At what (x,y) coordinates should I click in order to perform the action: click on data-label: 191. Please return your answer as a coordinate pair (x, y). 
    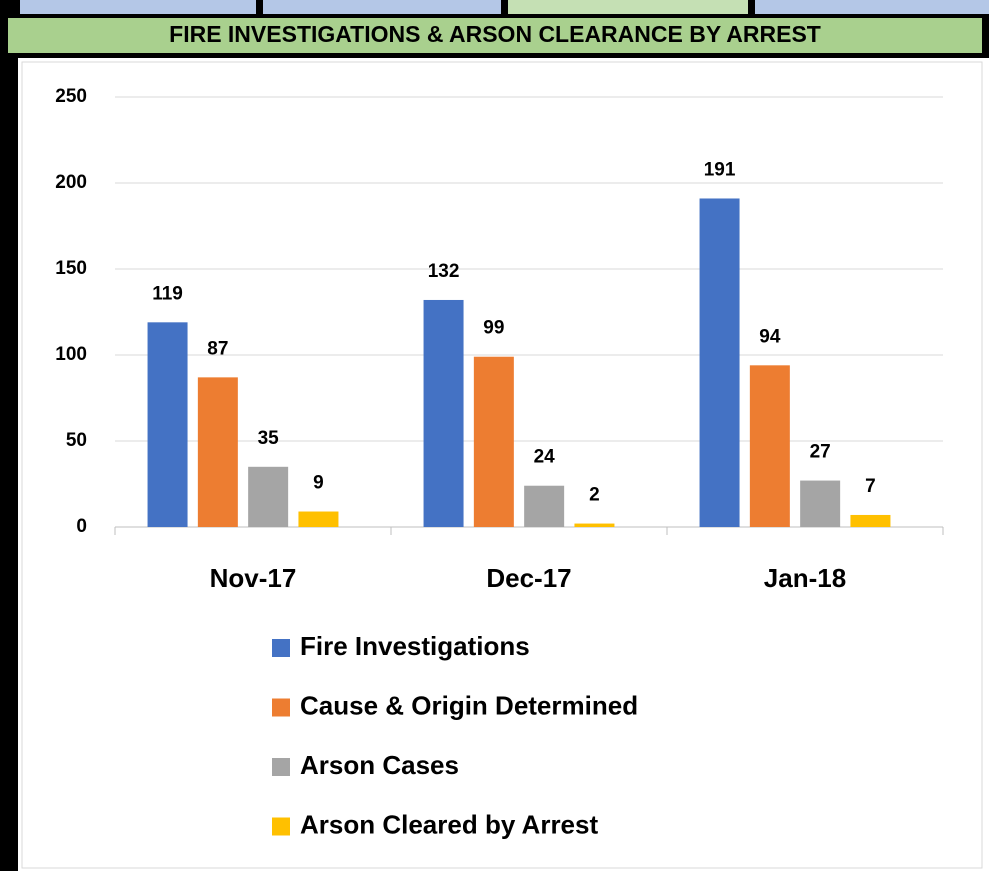
    Looking at the image, I should click on (720, 169).